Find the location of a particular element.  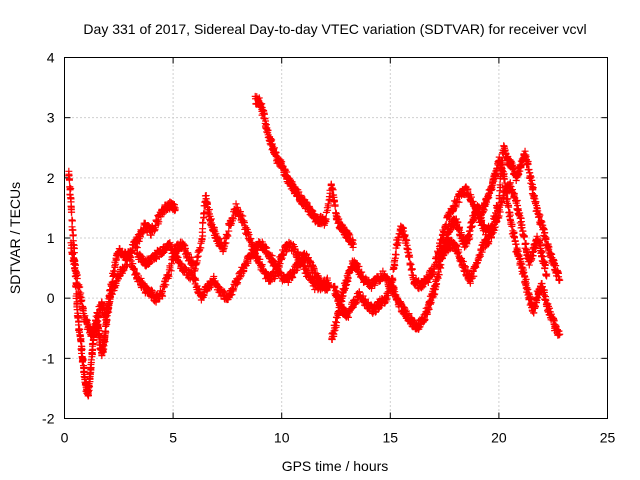

y-axis-label: SDTVAR / TECUs is located at coordinates (15, 238).